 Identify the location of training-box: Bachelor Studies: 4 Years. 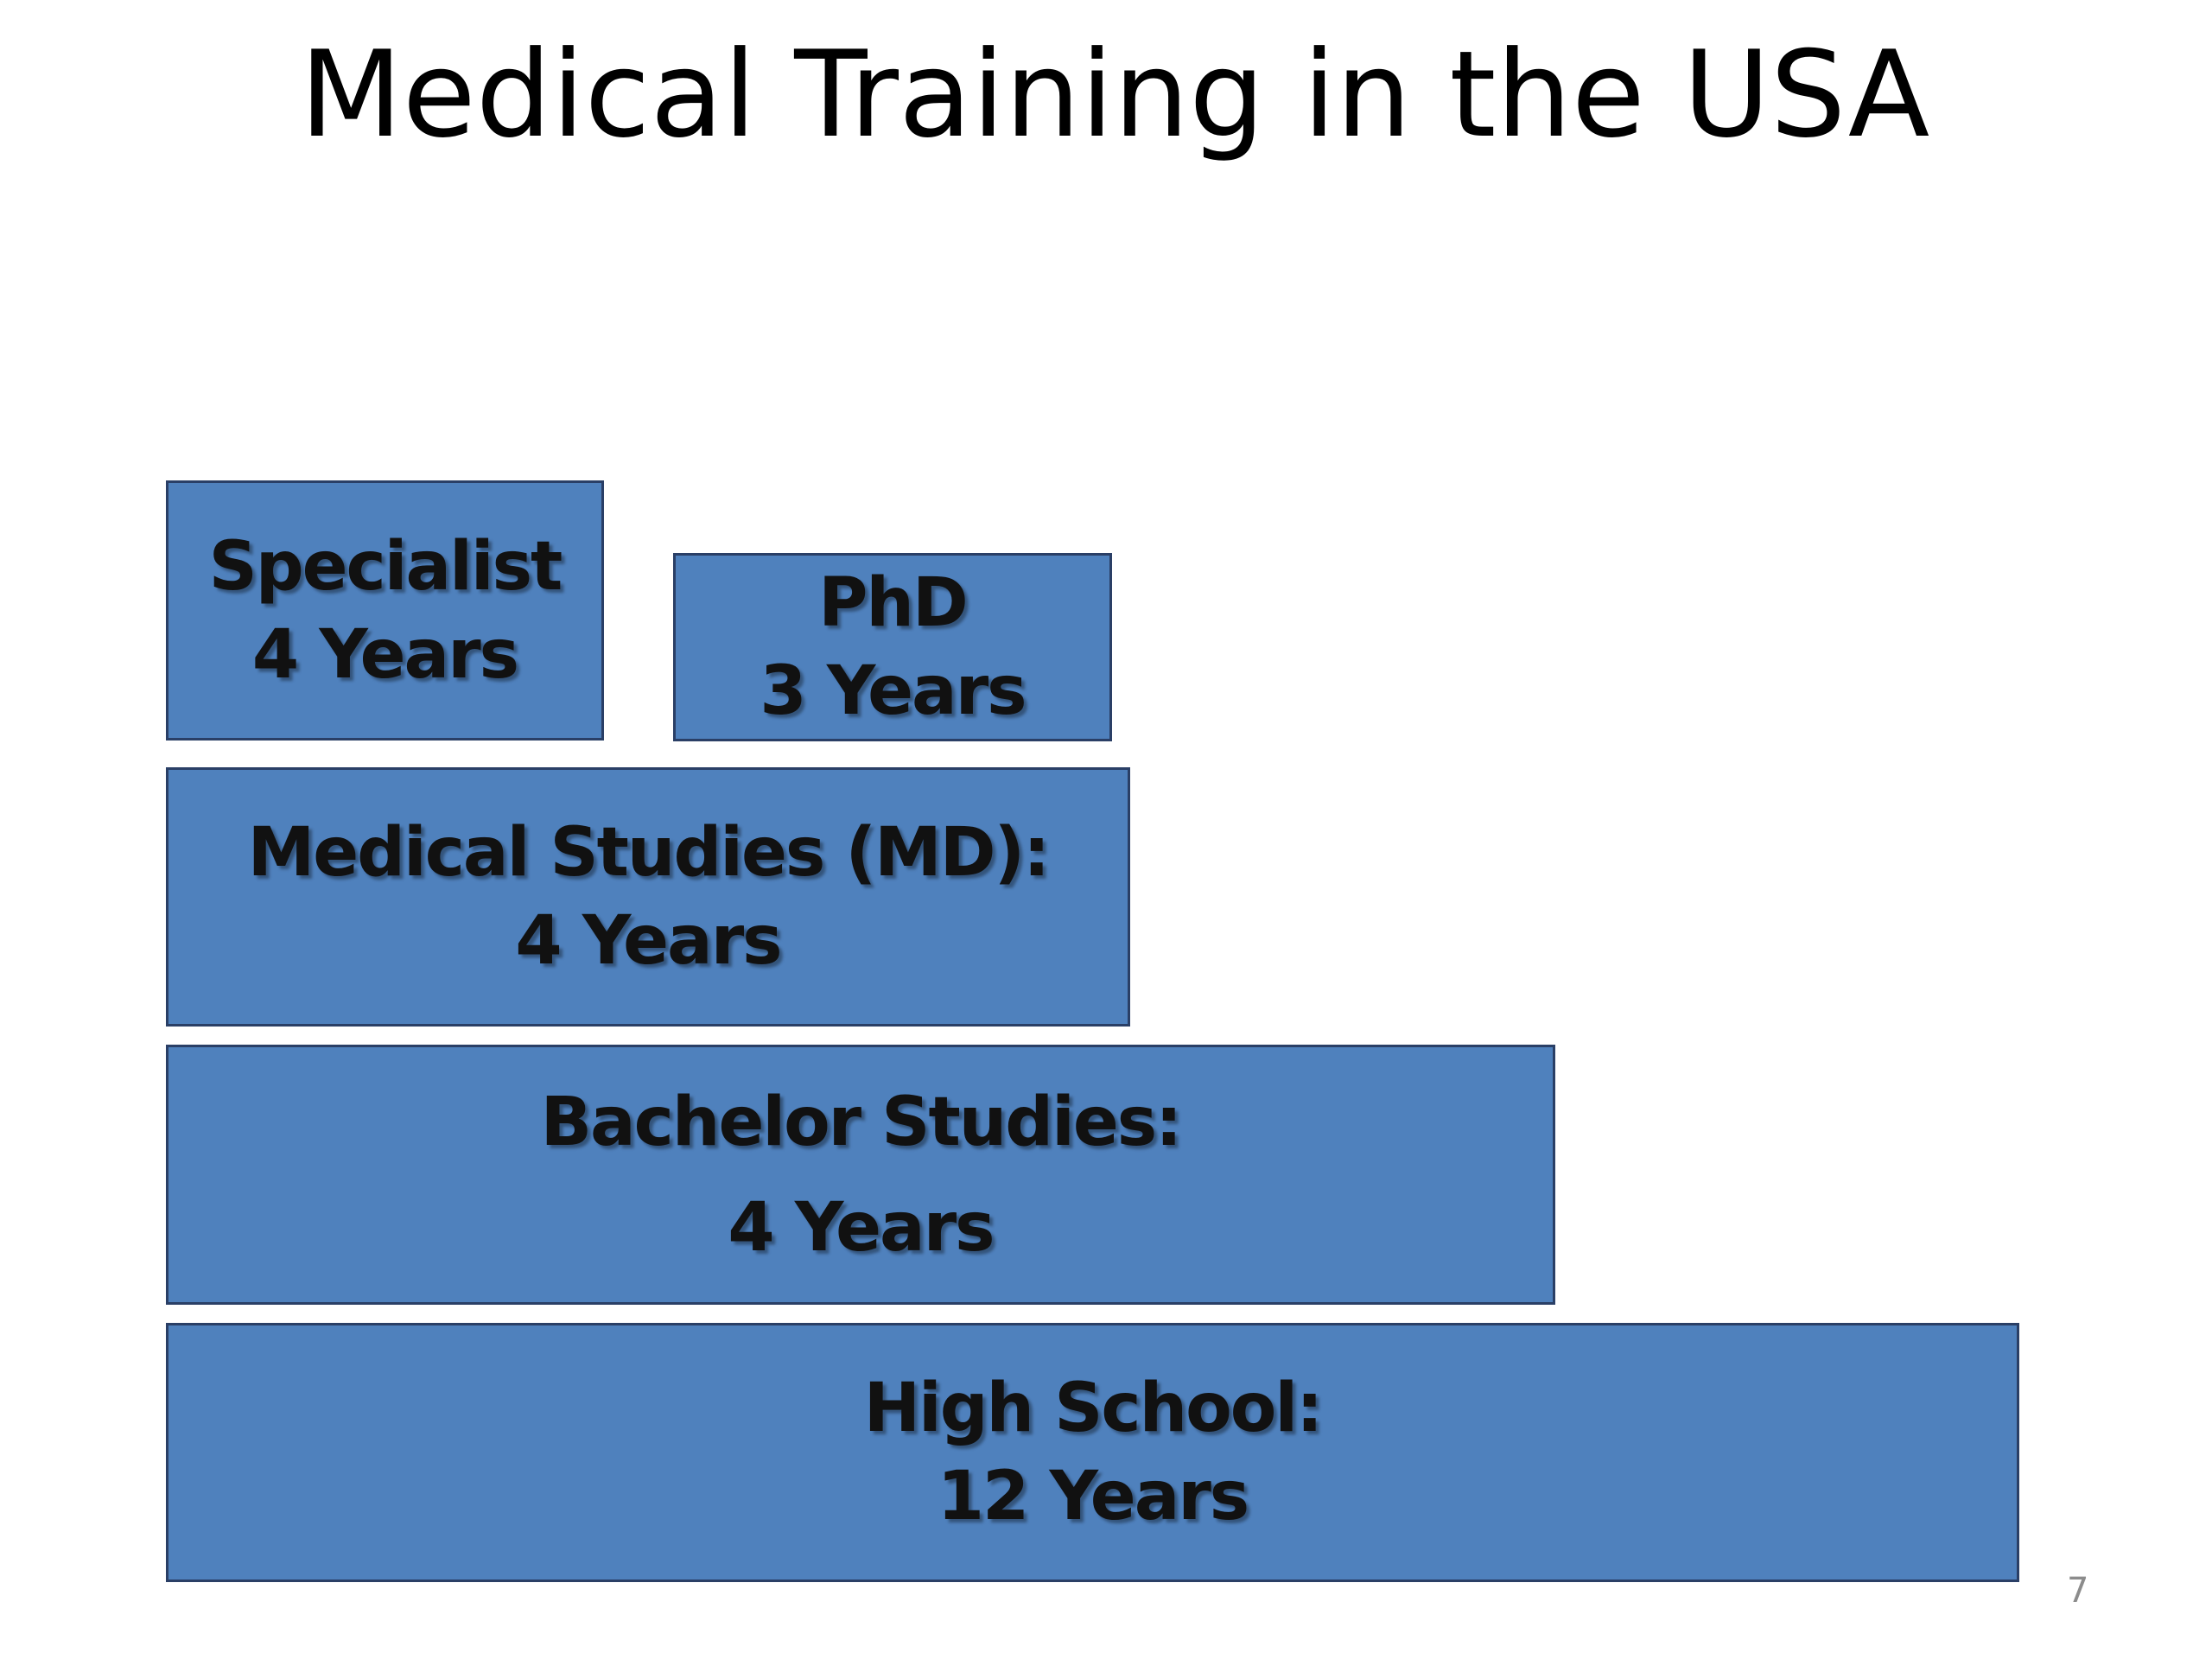
(860, 1175).